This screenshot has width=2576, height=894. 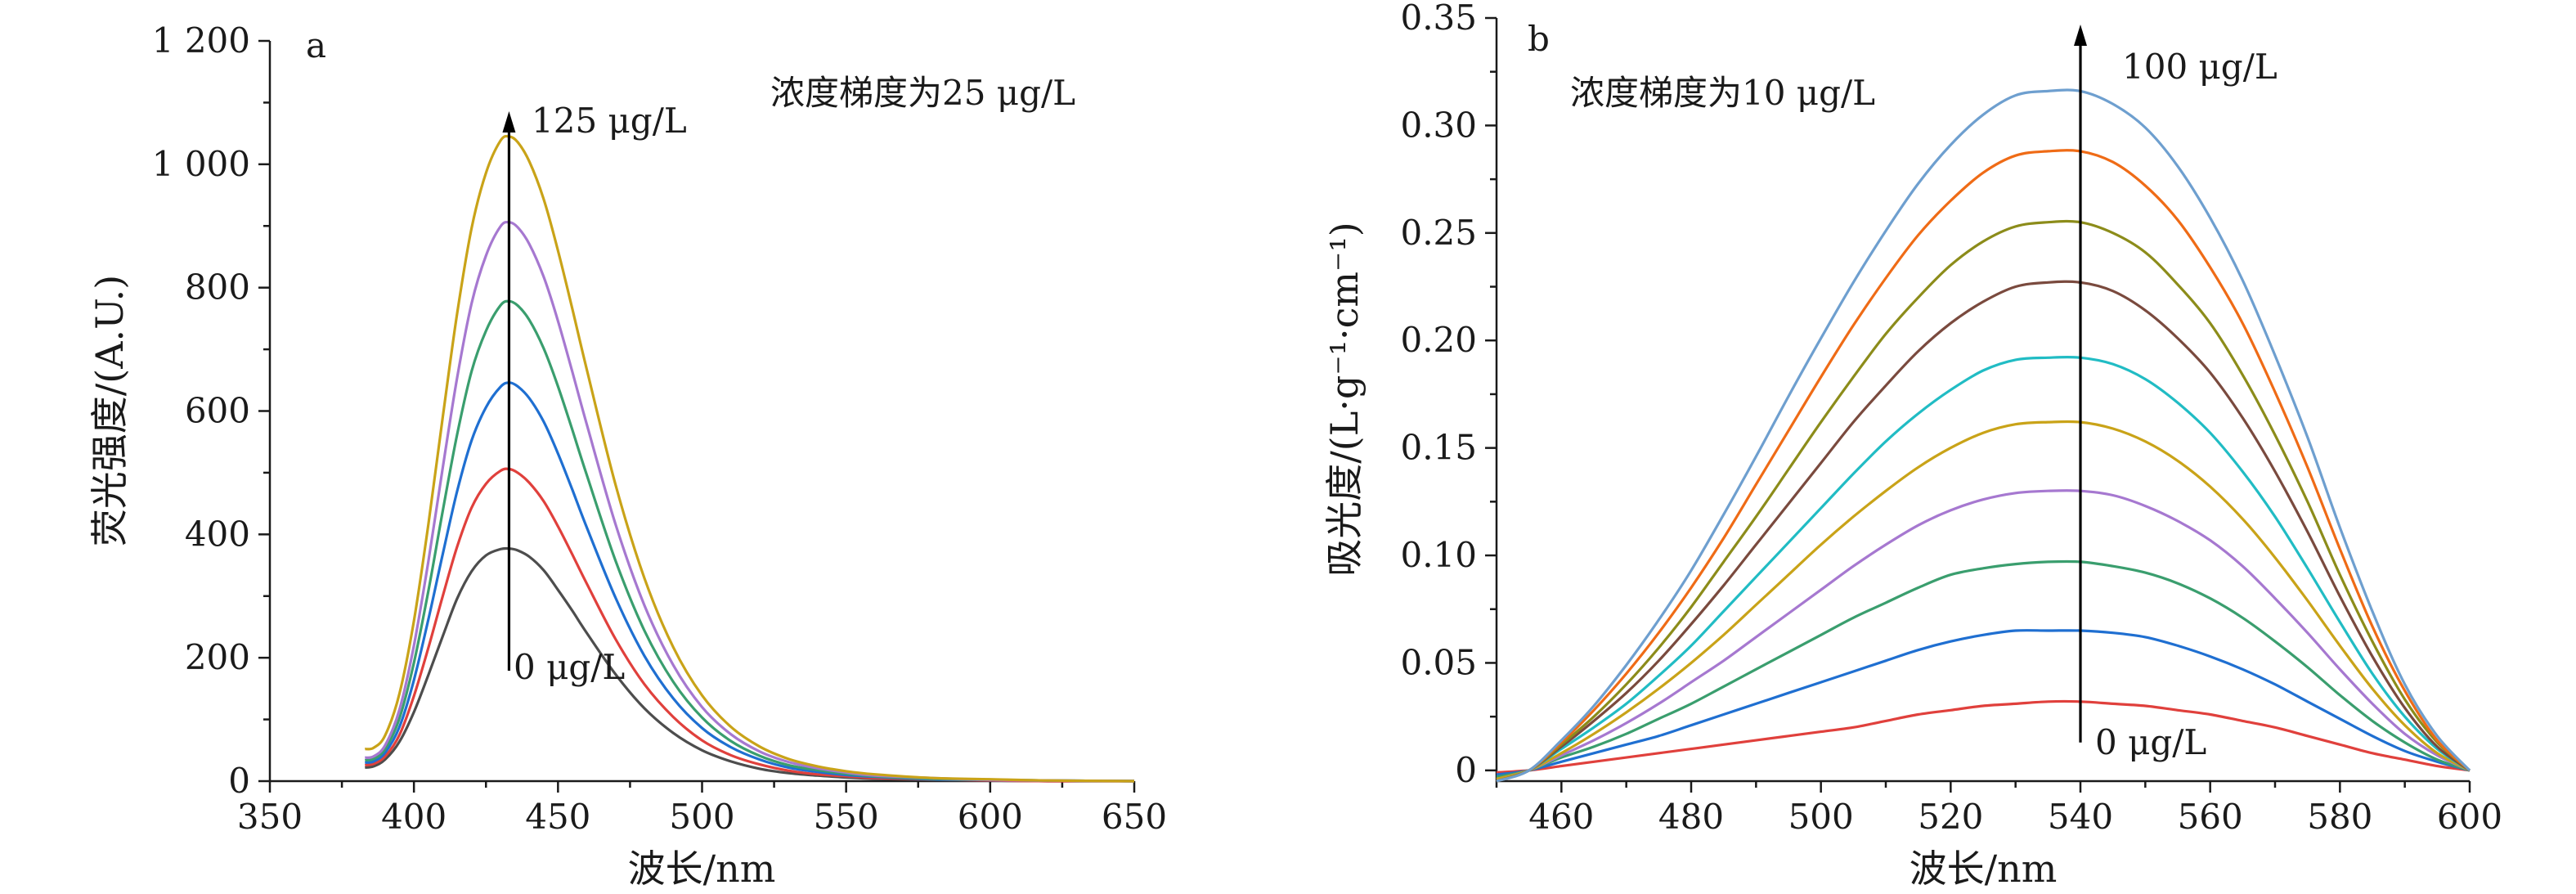 What do you see at coordinates (218, 534) in the screenshot?
I see `y-tick-label: 400` at bounding box center [218, 534].